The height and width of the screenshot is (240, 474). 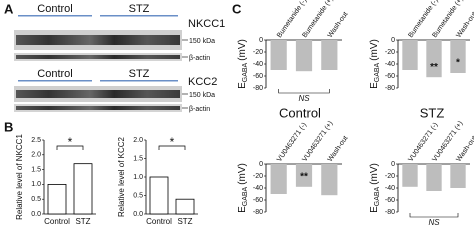 What do you see at coordinates (121, 176) in the screenshot?
I see `y-axis-label: Relative level of KCC2` at bounding box center [121, 176].